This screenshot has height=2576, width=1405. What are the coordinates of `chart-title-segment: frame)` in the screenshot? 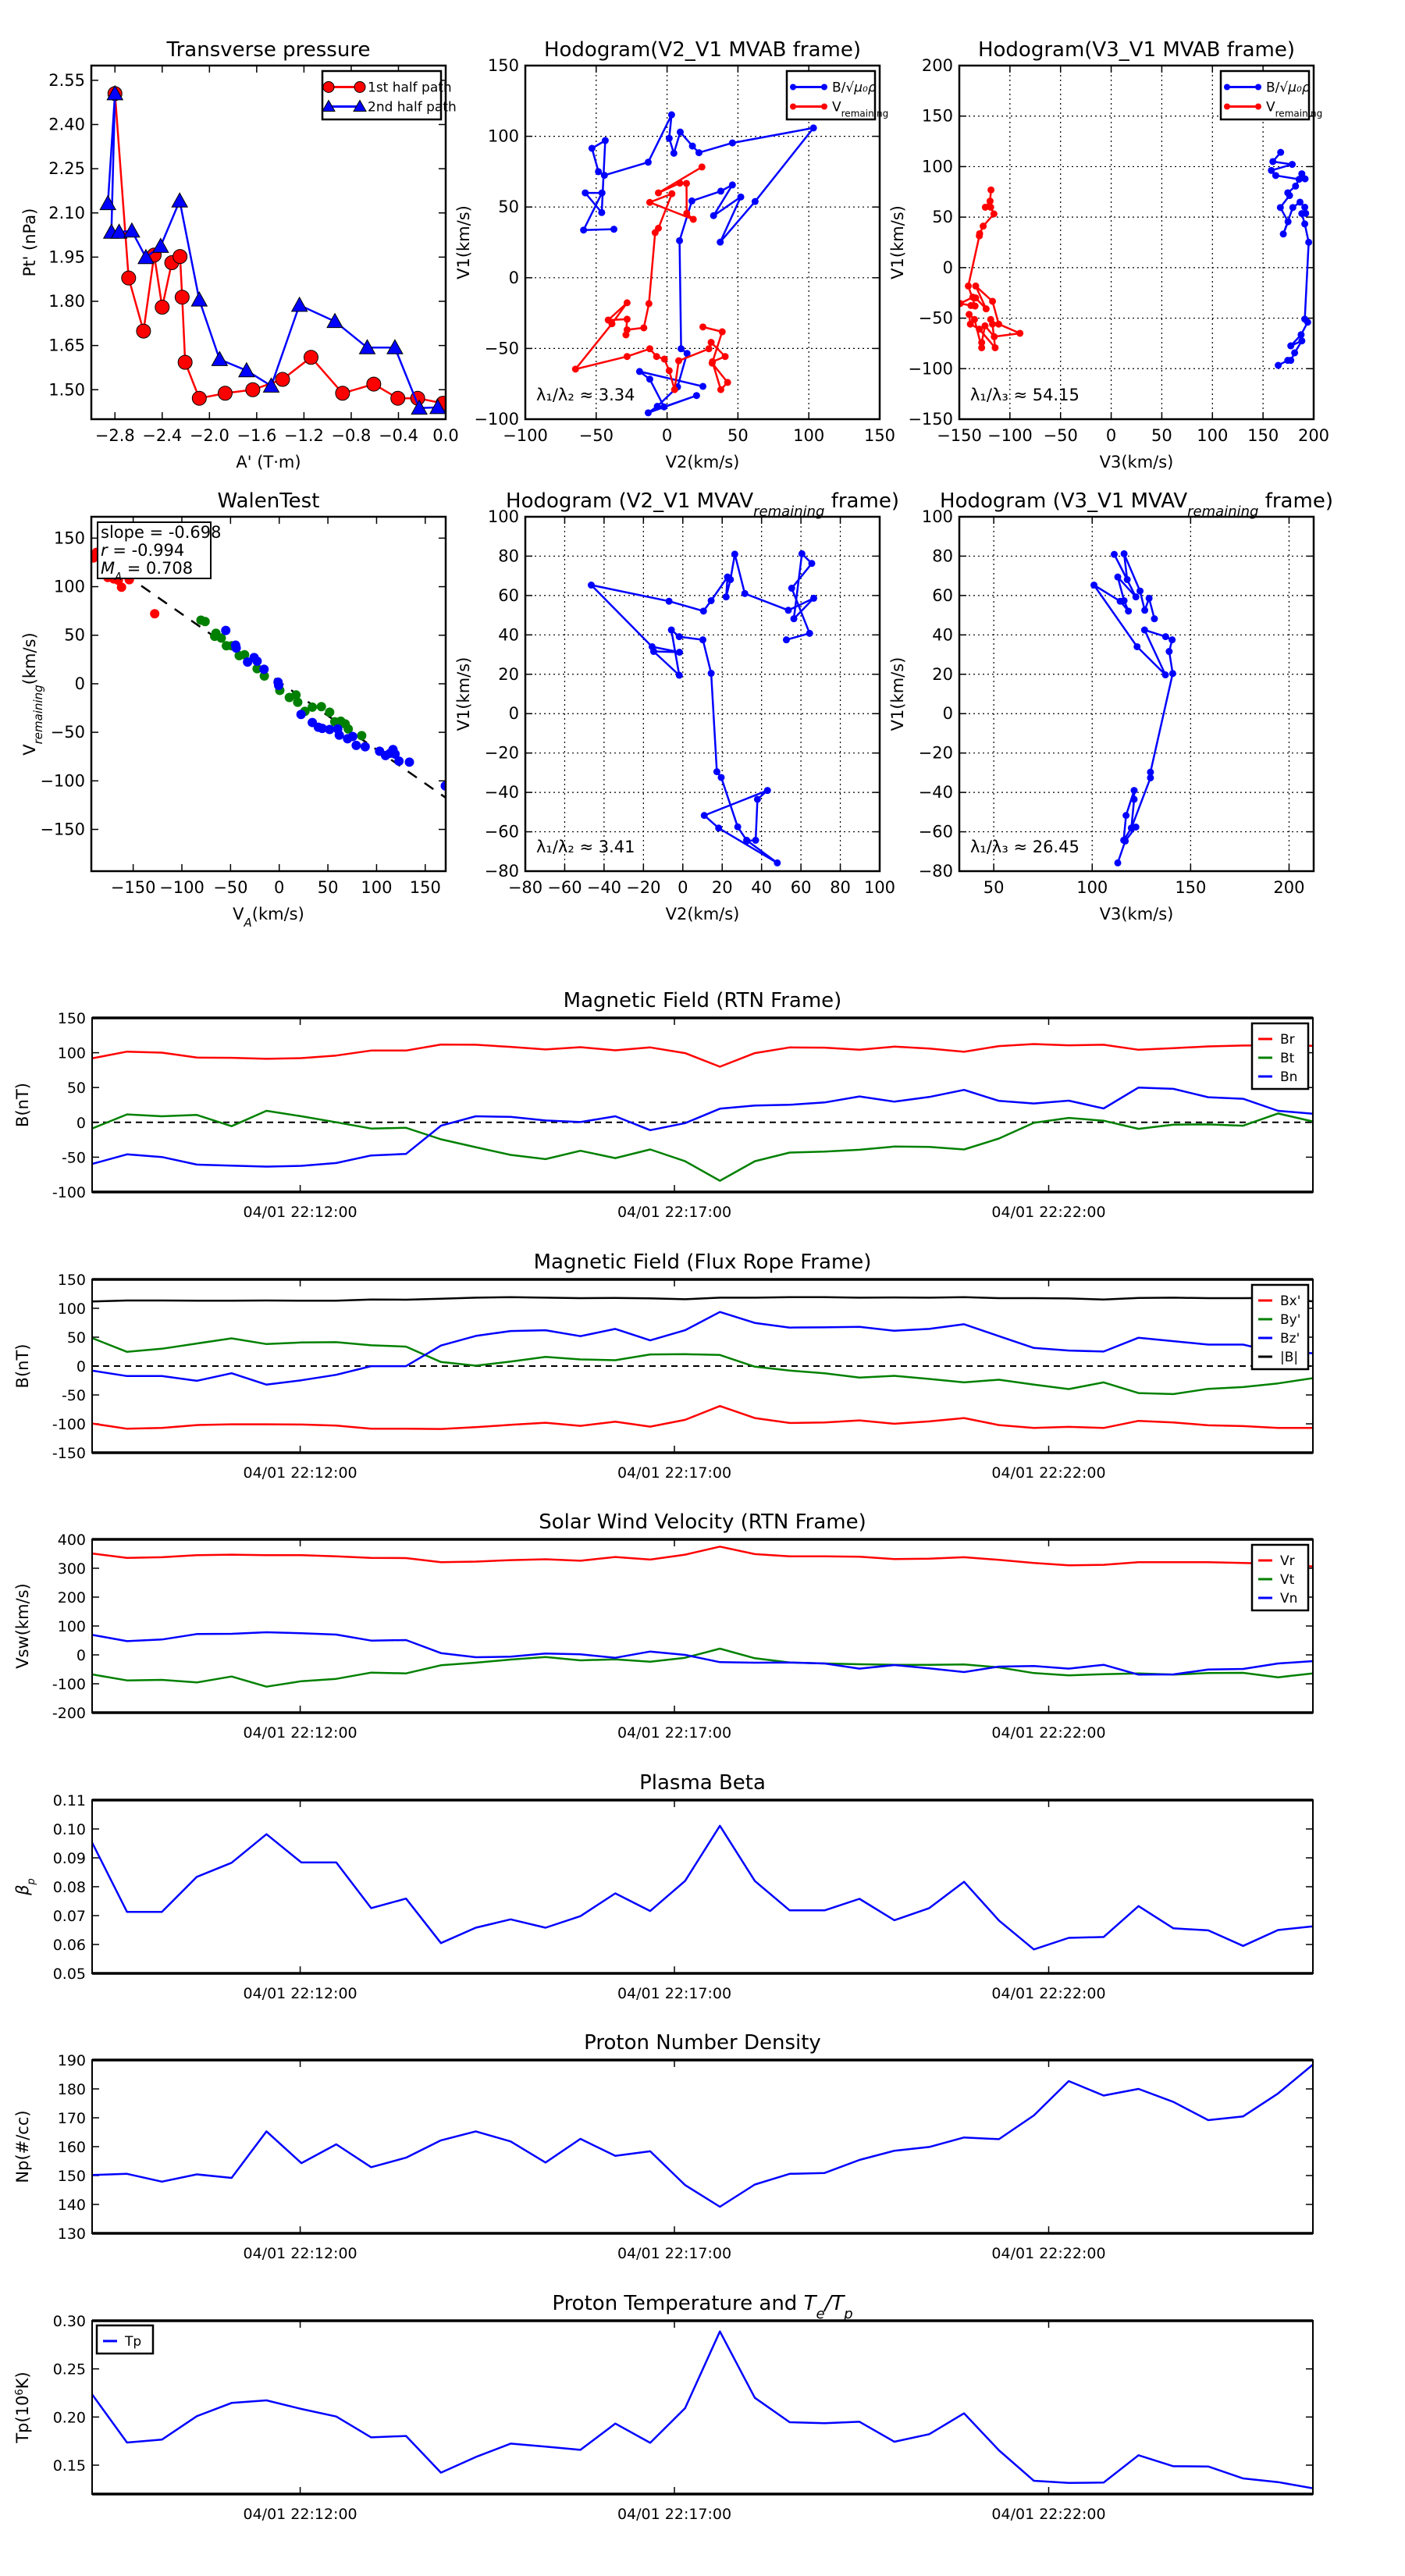 It's located at (1295, 501).